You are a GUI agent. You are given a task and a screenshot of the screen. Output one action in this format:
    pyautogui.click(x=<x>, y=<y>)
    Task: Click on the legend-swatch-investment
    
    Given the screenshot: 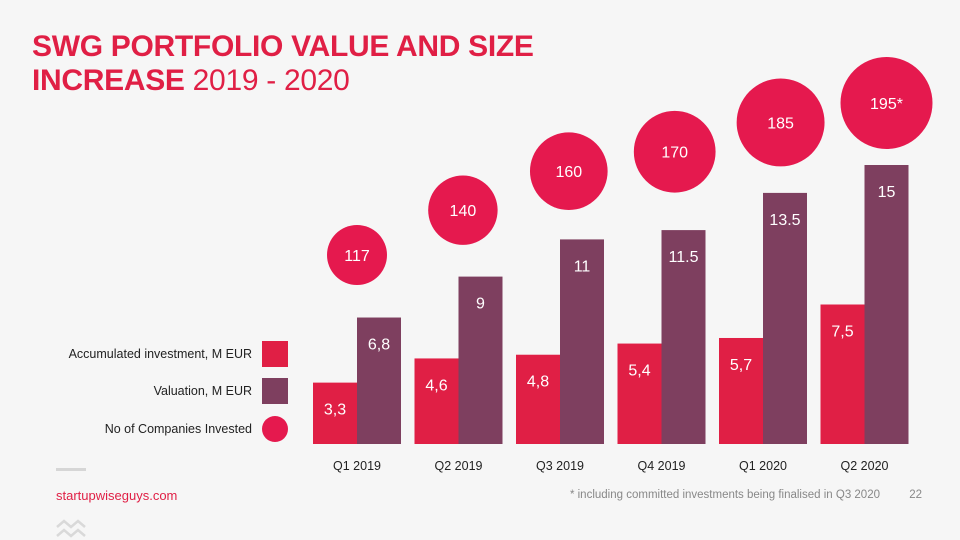 What is the action you would take?
    pyautogui.click(x=275, y=354)
    